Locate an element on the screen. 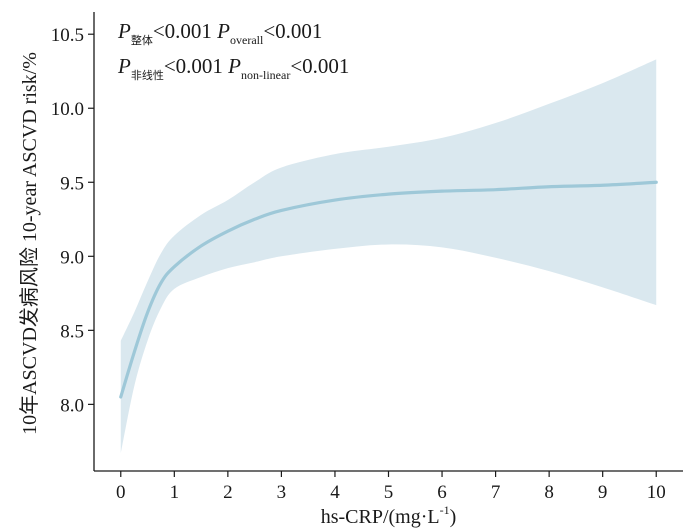  y-tick-label: 9.5 is located at coordinates (72, 183).